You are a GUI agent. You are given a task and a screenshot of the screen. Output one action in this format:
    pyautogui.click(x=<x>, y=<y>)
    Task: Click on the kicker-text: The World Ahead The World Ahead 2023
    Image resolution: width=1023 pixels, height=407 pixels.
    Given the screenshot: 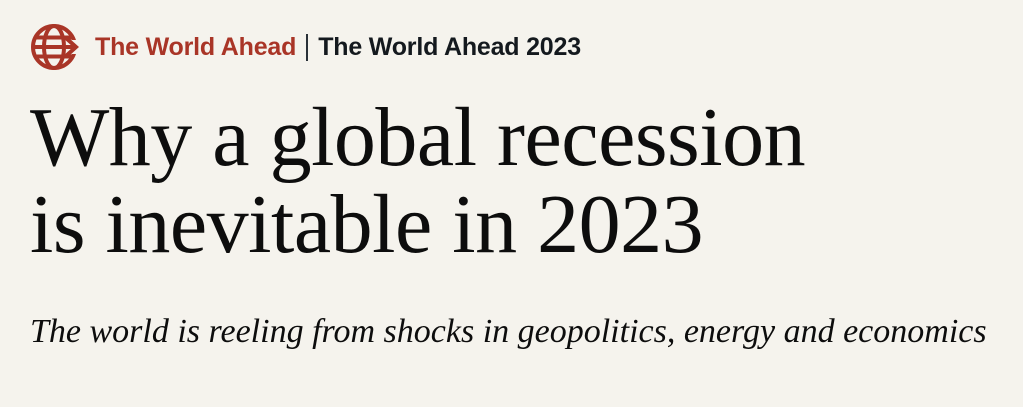 What is the action you would take?
    pyautogui.click(x=338, y=47)
    